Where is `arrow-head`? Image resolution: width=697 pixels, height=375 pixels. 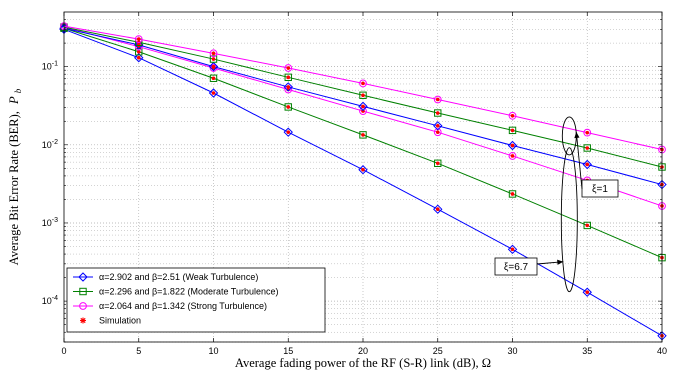 arrow-head is located at coordinates (560, 262).